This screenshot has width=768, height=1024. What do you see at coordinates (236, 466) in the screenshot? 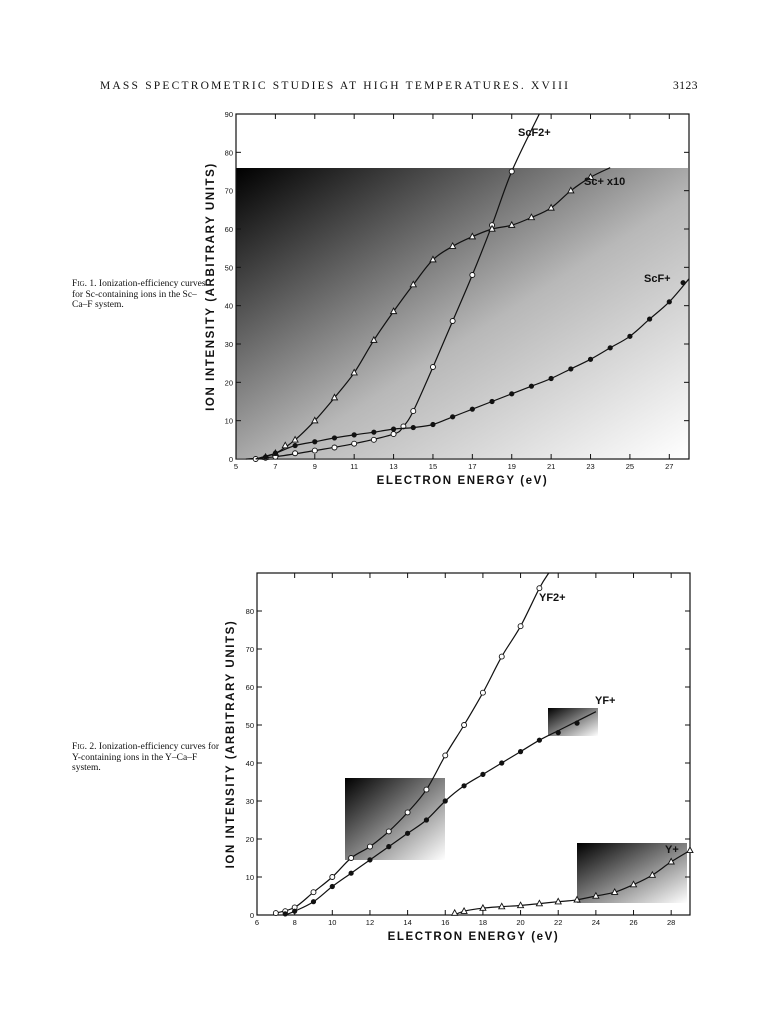
I see `fig1-x-tick-label: 5` at bounding box center [236, 466].